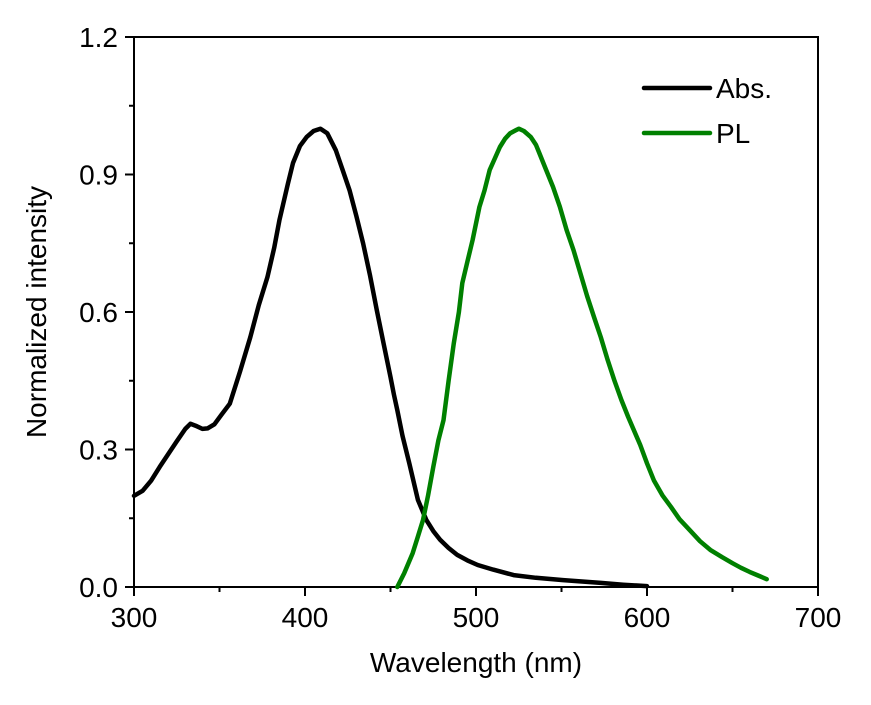 This screenshot has height=705, width=871. Describe the element at coordinates (36, 312) in the screenshot. I see `y-axis-title: Normalized intensity` at that location.